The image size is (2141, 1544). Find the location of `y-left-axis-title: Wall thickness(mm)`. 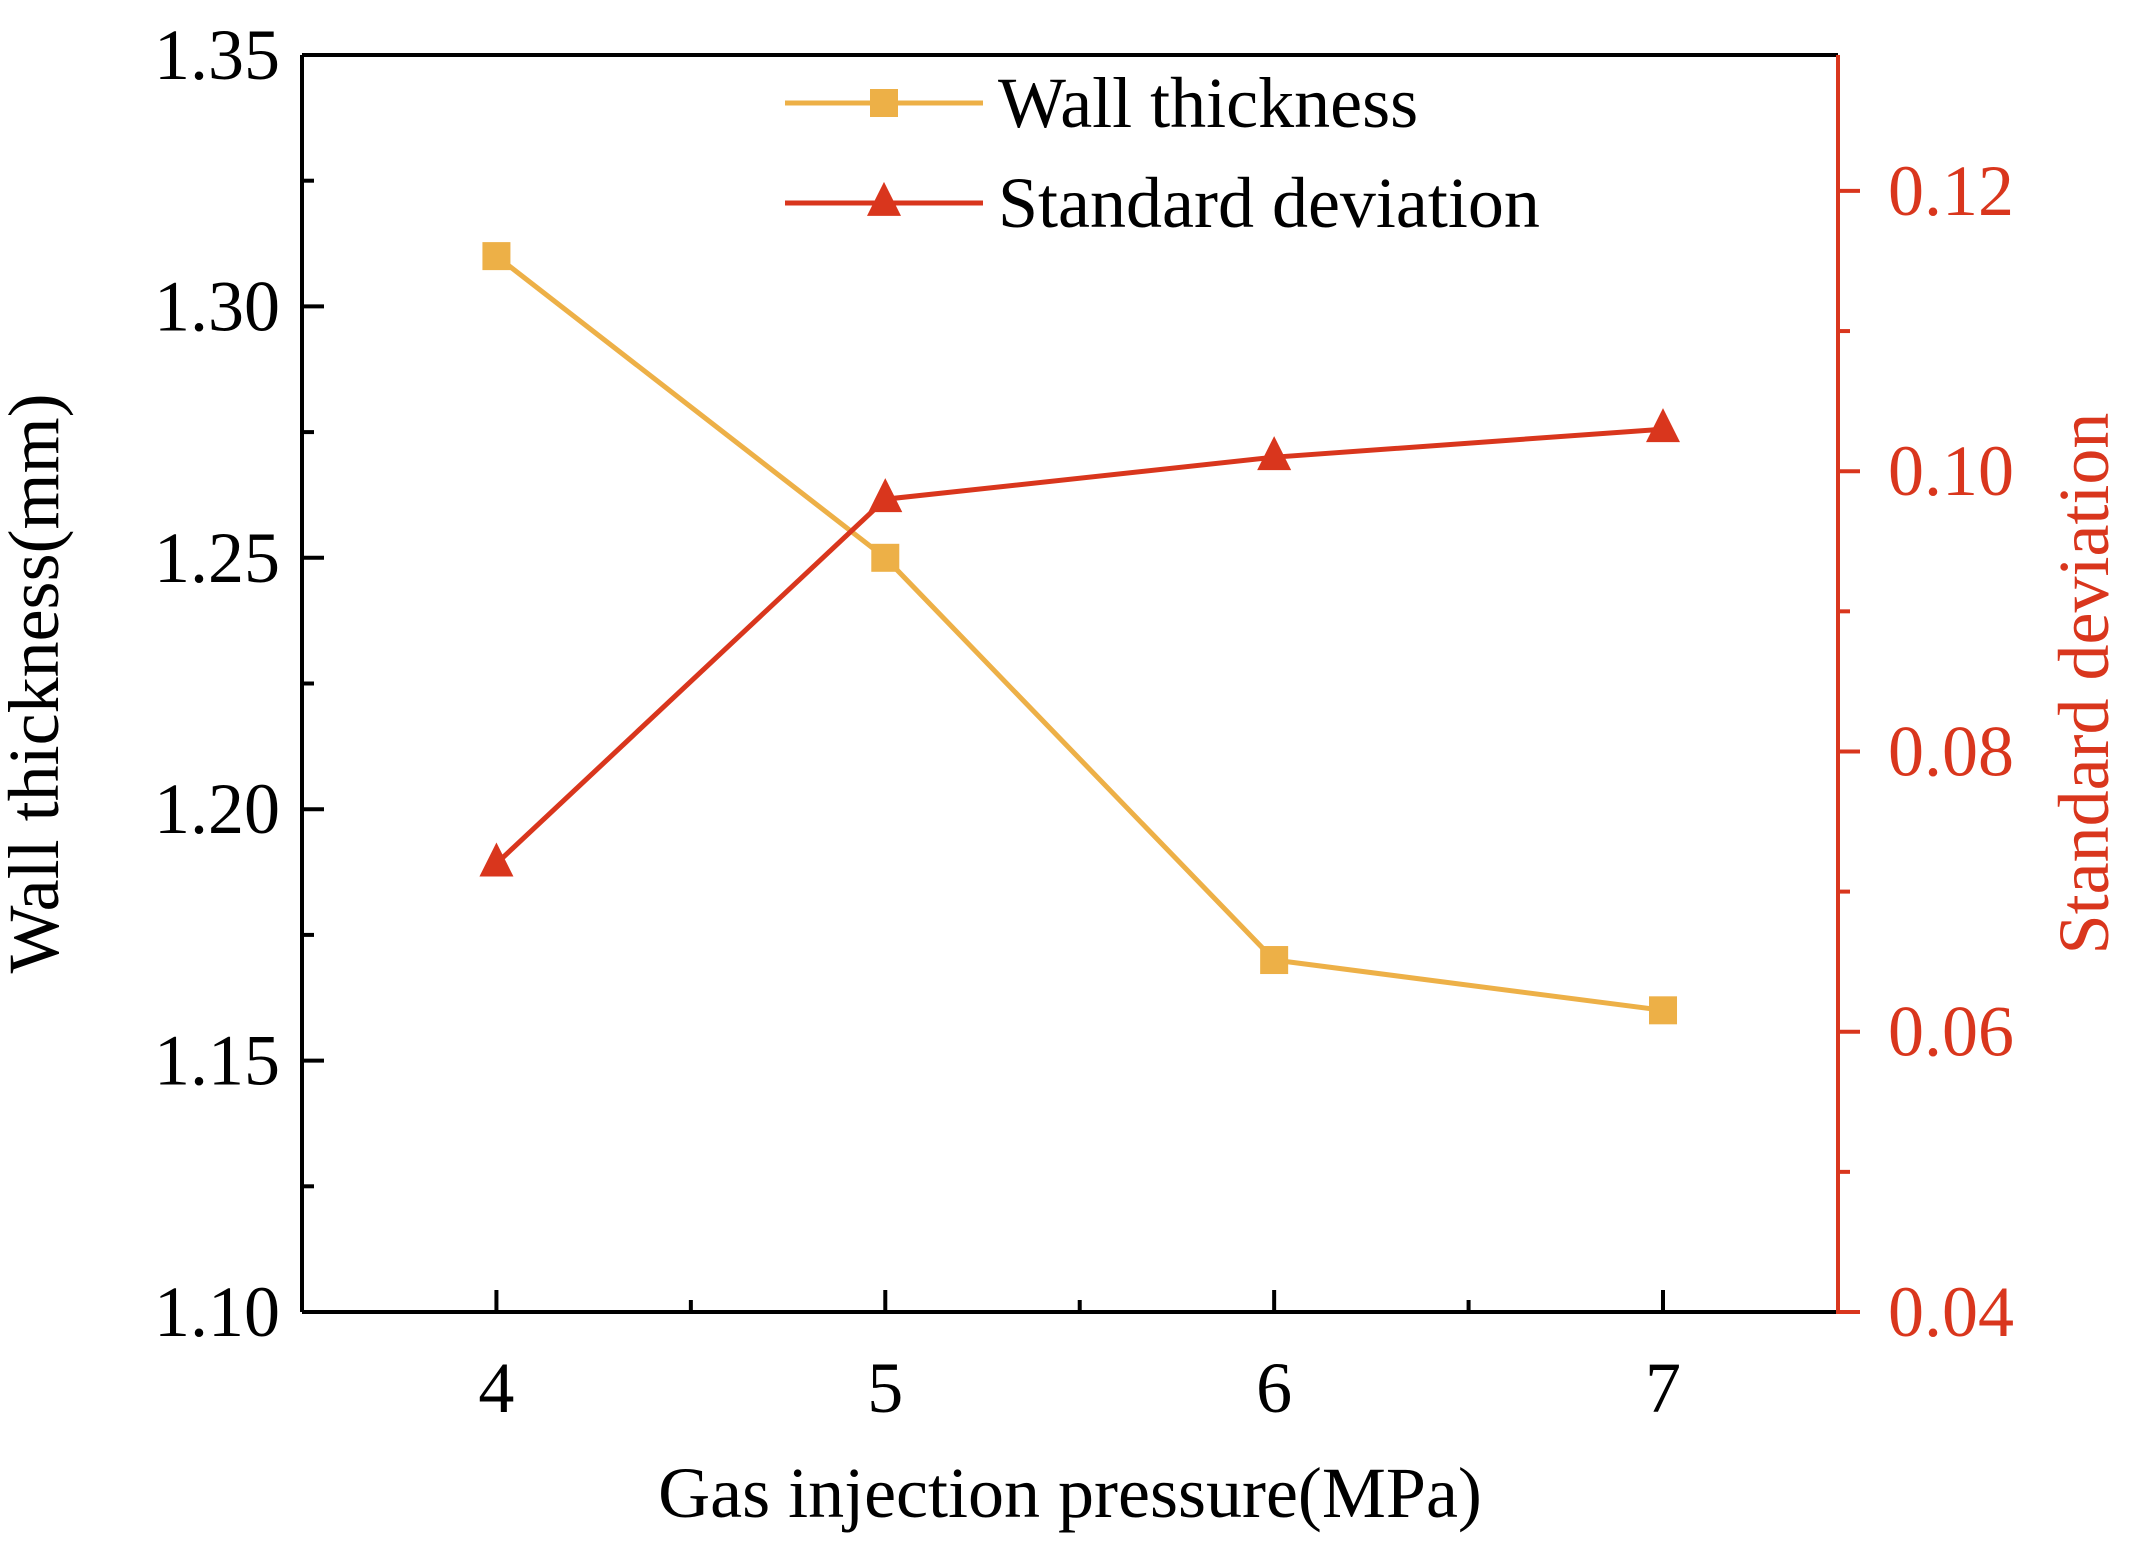

y-left-axis-title: Wall thickness(mm) is located at coordinates (37, 683).